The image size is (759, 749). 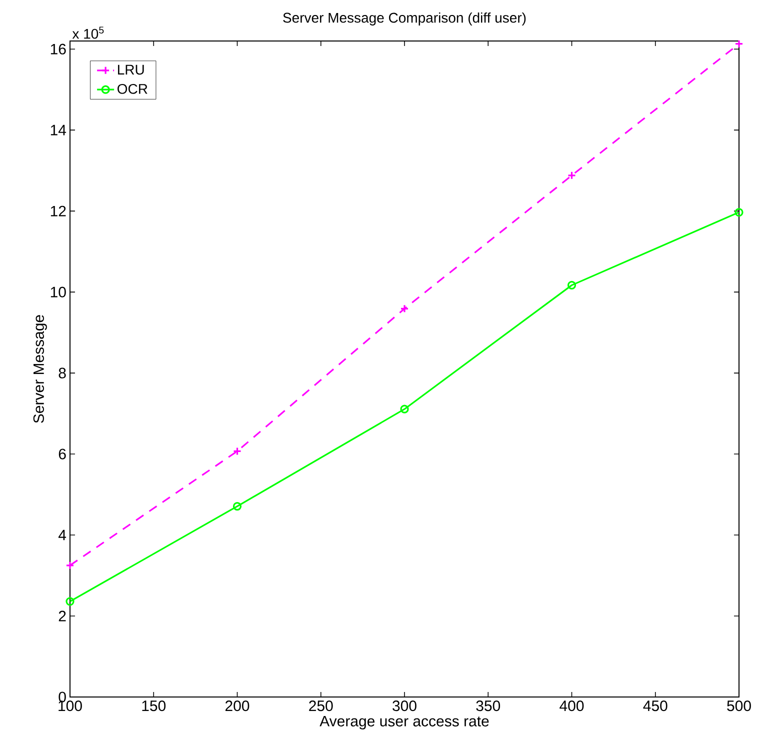 I want to click on x-tick-label: 450, so click(x=655, y=706).